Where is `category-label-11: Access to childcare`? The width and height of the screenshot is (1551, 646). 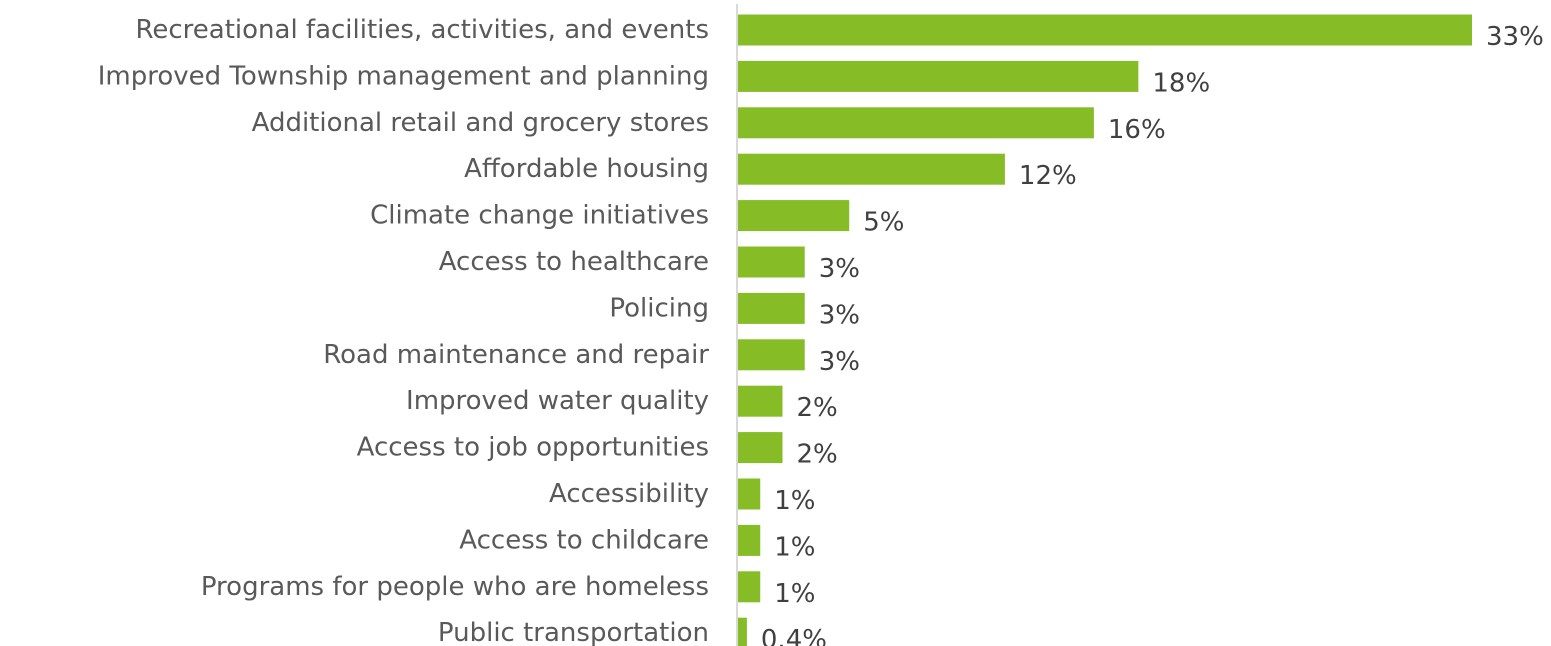 category-label-11: Access to childcare is located at coordinates (584, 540).